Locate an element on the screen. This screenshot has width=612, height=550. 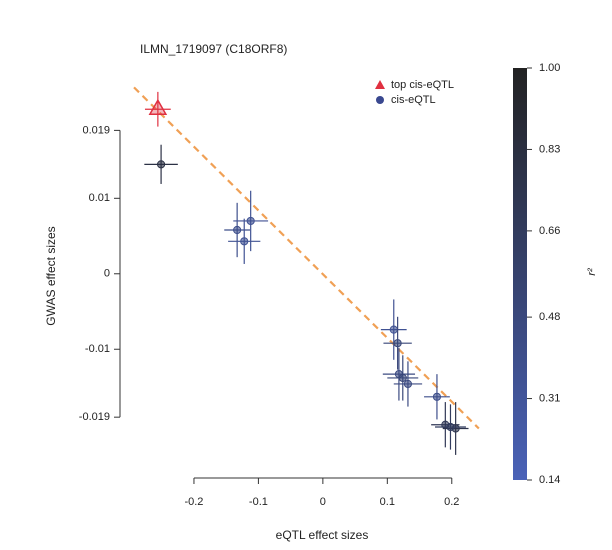
colorbar-tick-label: 0.31 is located at coordinates (549, 398).